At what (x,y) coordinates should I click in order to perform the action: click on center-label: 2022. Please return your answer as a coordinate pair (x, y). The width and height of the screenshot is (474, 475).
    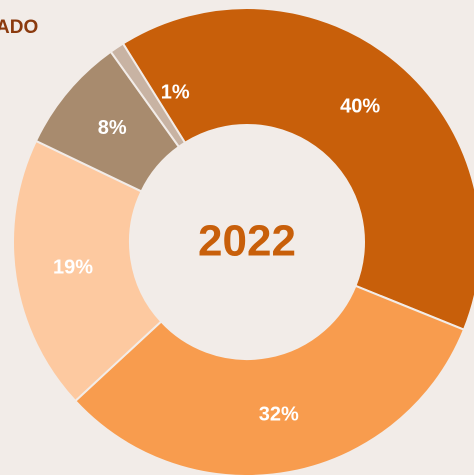
    Looking at the image, I should click on (247, 241).